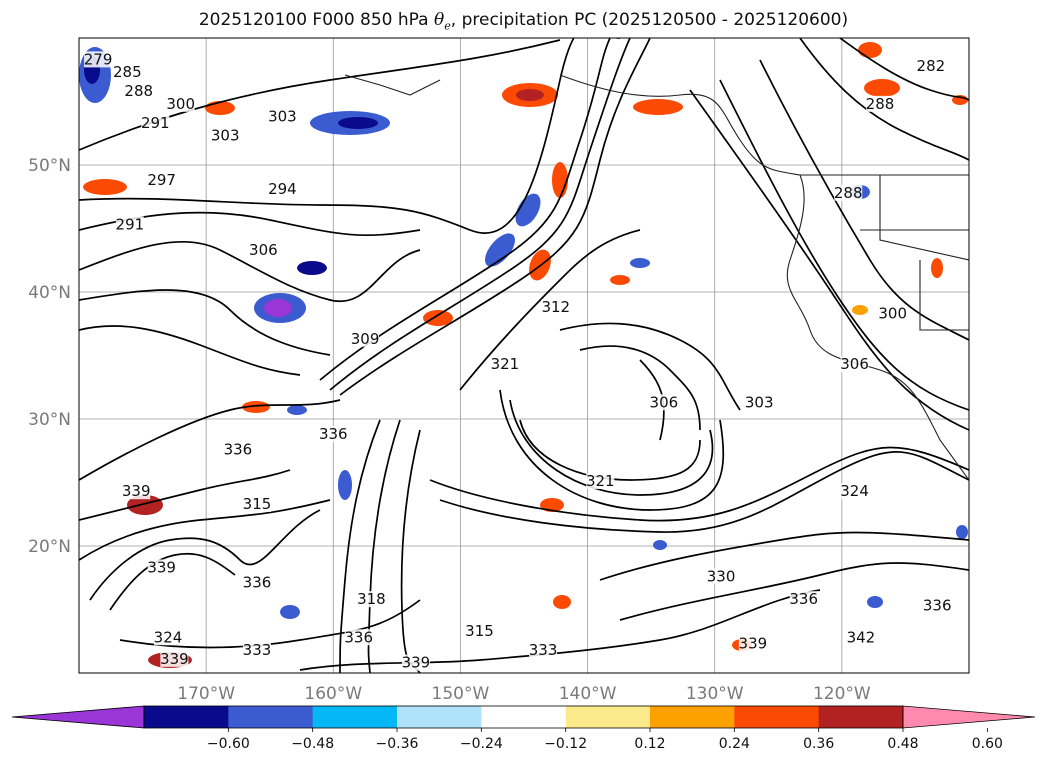 This screenshot has width=1047, height=767. I want to click on lon-tick-label: 160°W, so click(333, 694).